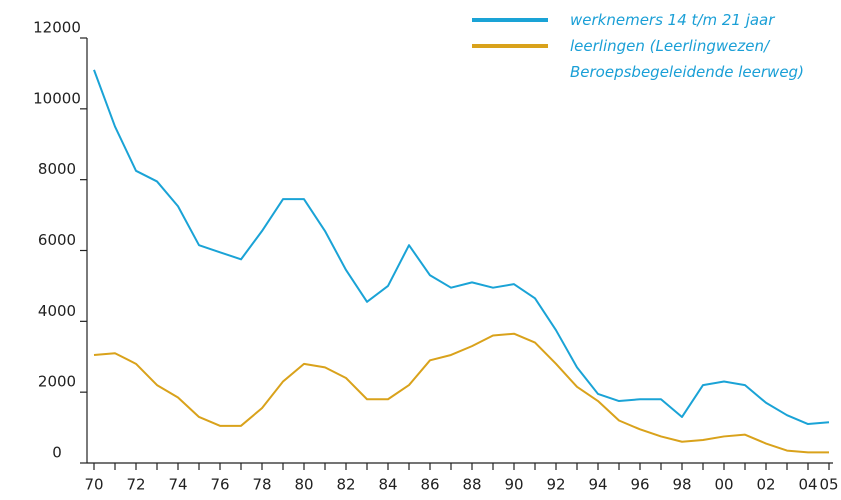 The height and width of the screenshot is (500, 841). What do you see at coordinates (57, 453) in the screenshot?
I see `y-tick-label: 0` at bounding box center [57, 453].